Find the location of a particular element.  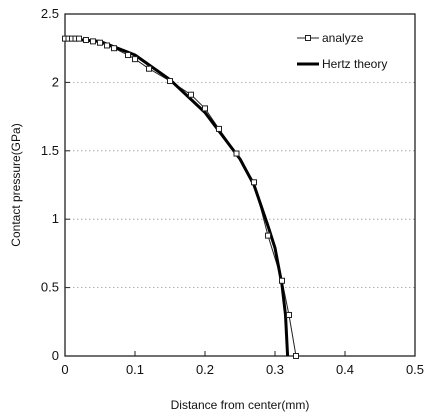

y-tick-label: 1.5 is located at coordinates (50, 150).